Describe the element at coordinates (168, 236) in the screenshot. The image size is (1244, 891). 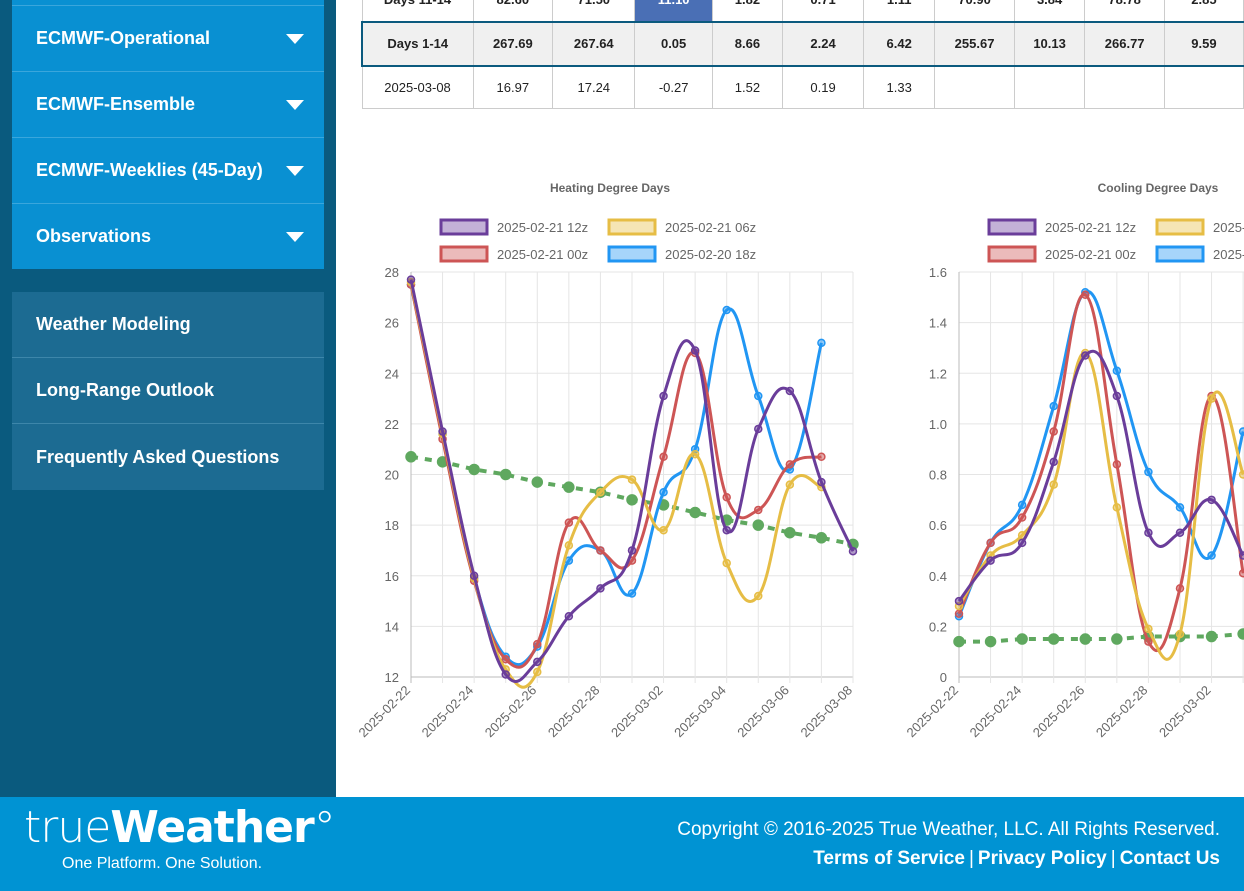
I see `menu-observations: Observations` at that location.